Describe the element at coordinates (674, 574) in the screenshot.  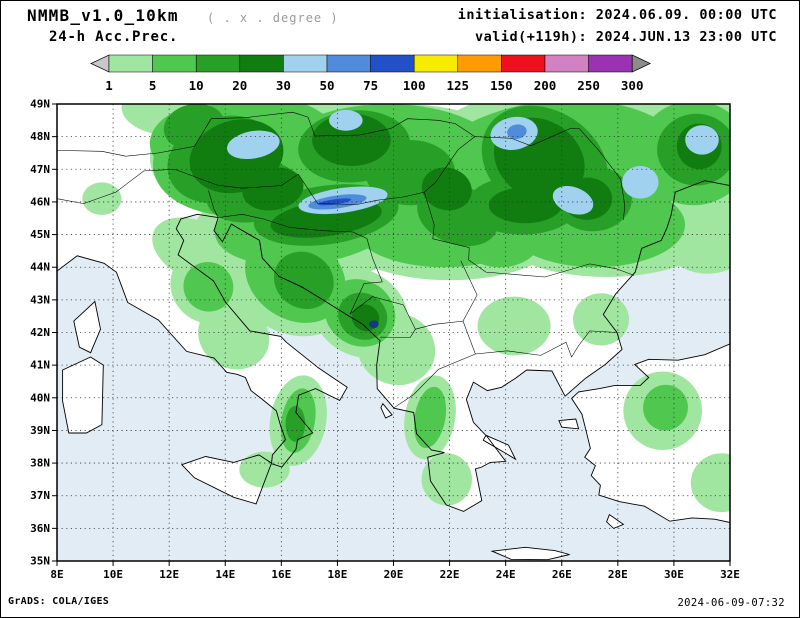
I see `lon-tick-label: 30E` at that location.